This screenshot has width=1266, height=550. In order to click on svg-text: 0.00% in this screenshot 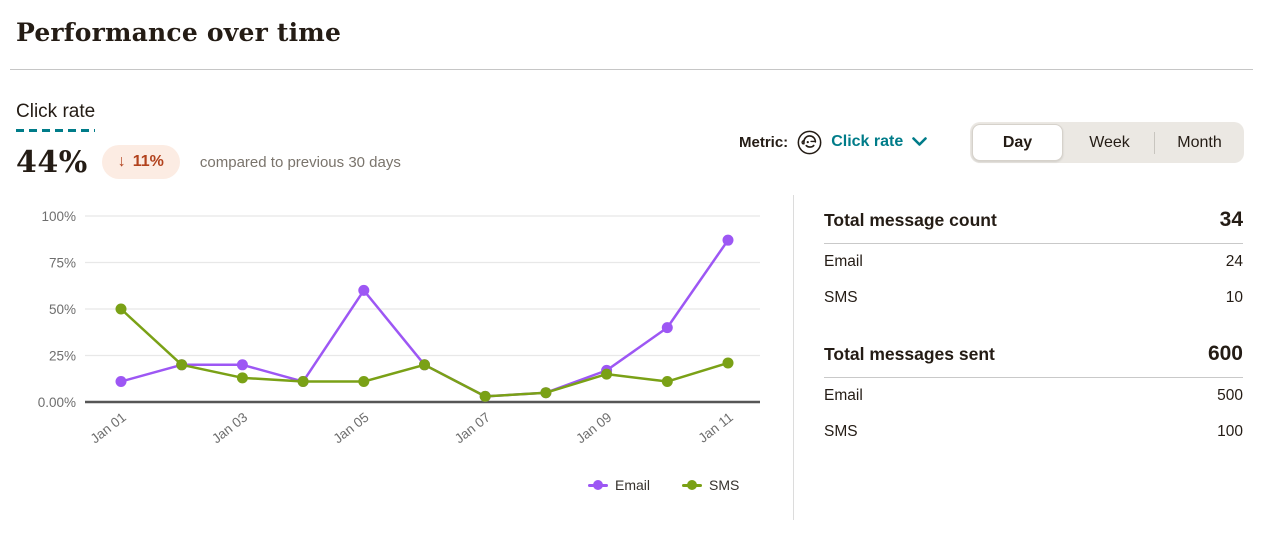, I will do `click(57, 402)`.